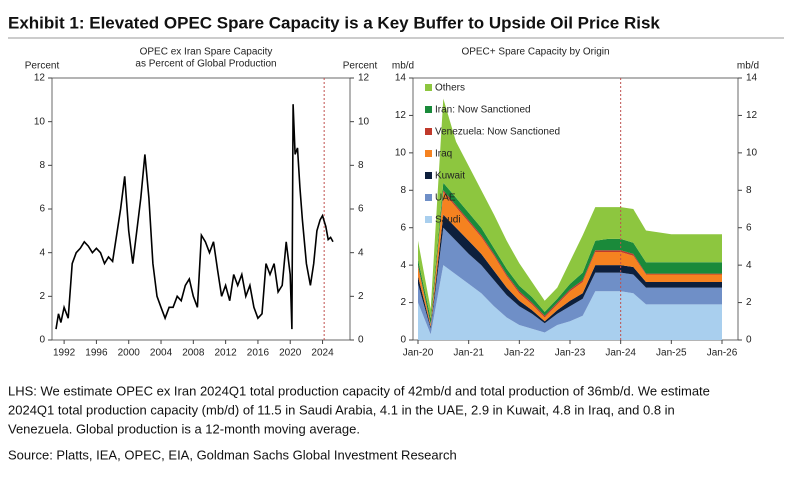  I want to click on x-tick-label: Jan-23, so click(570, 353).